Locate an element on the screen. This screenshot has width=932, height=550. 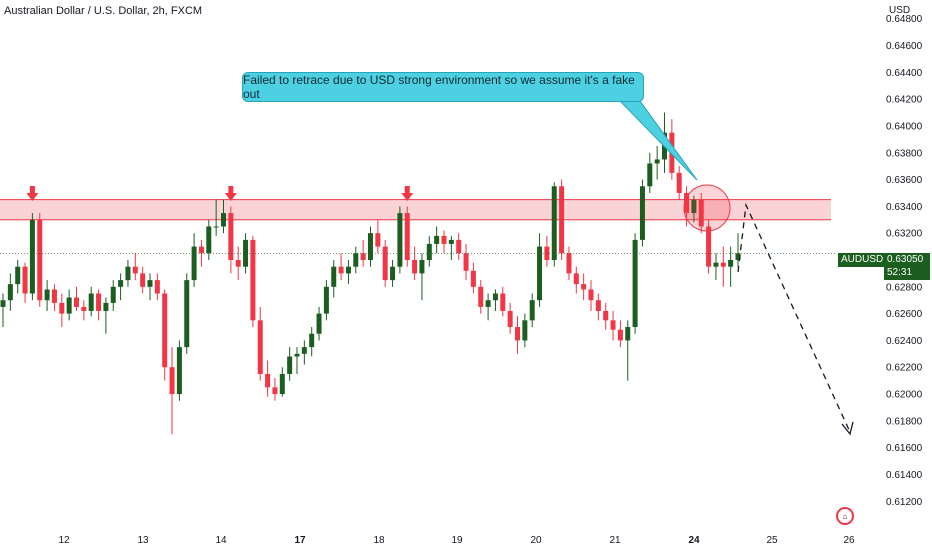
arrow-head is located at coordinates (407, 197).